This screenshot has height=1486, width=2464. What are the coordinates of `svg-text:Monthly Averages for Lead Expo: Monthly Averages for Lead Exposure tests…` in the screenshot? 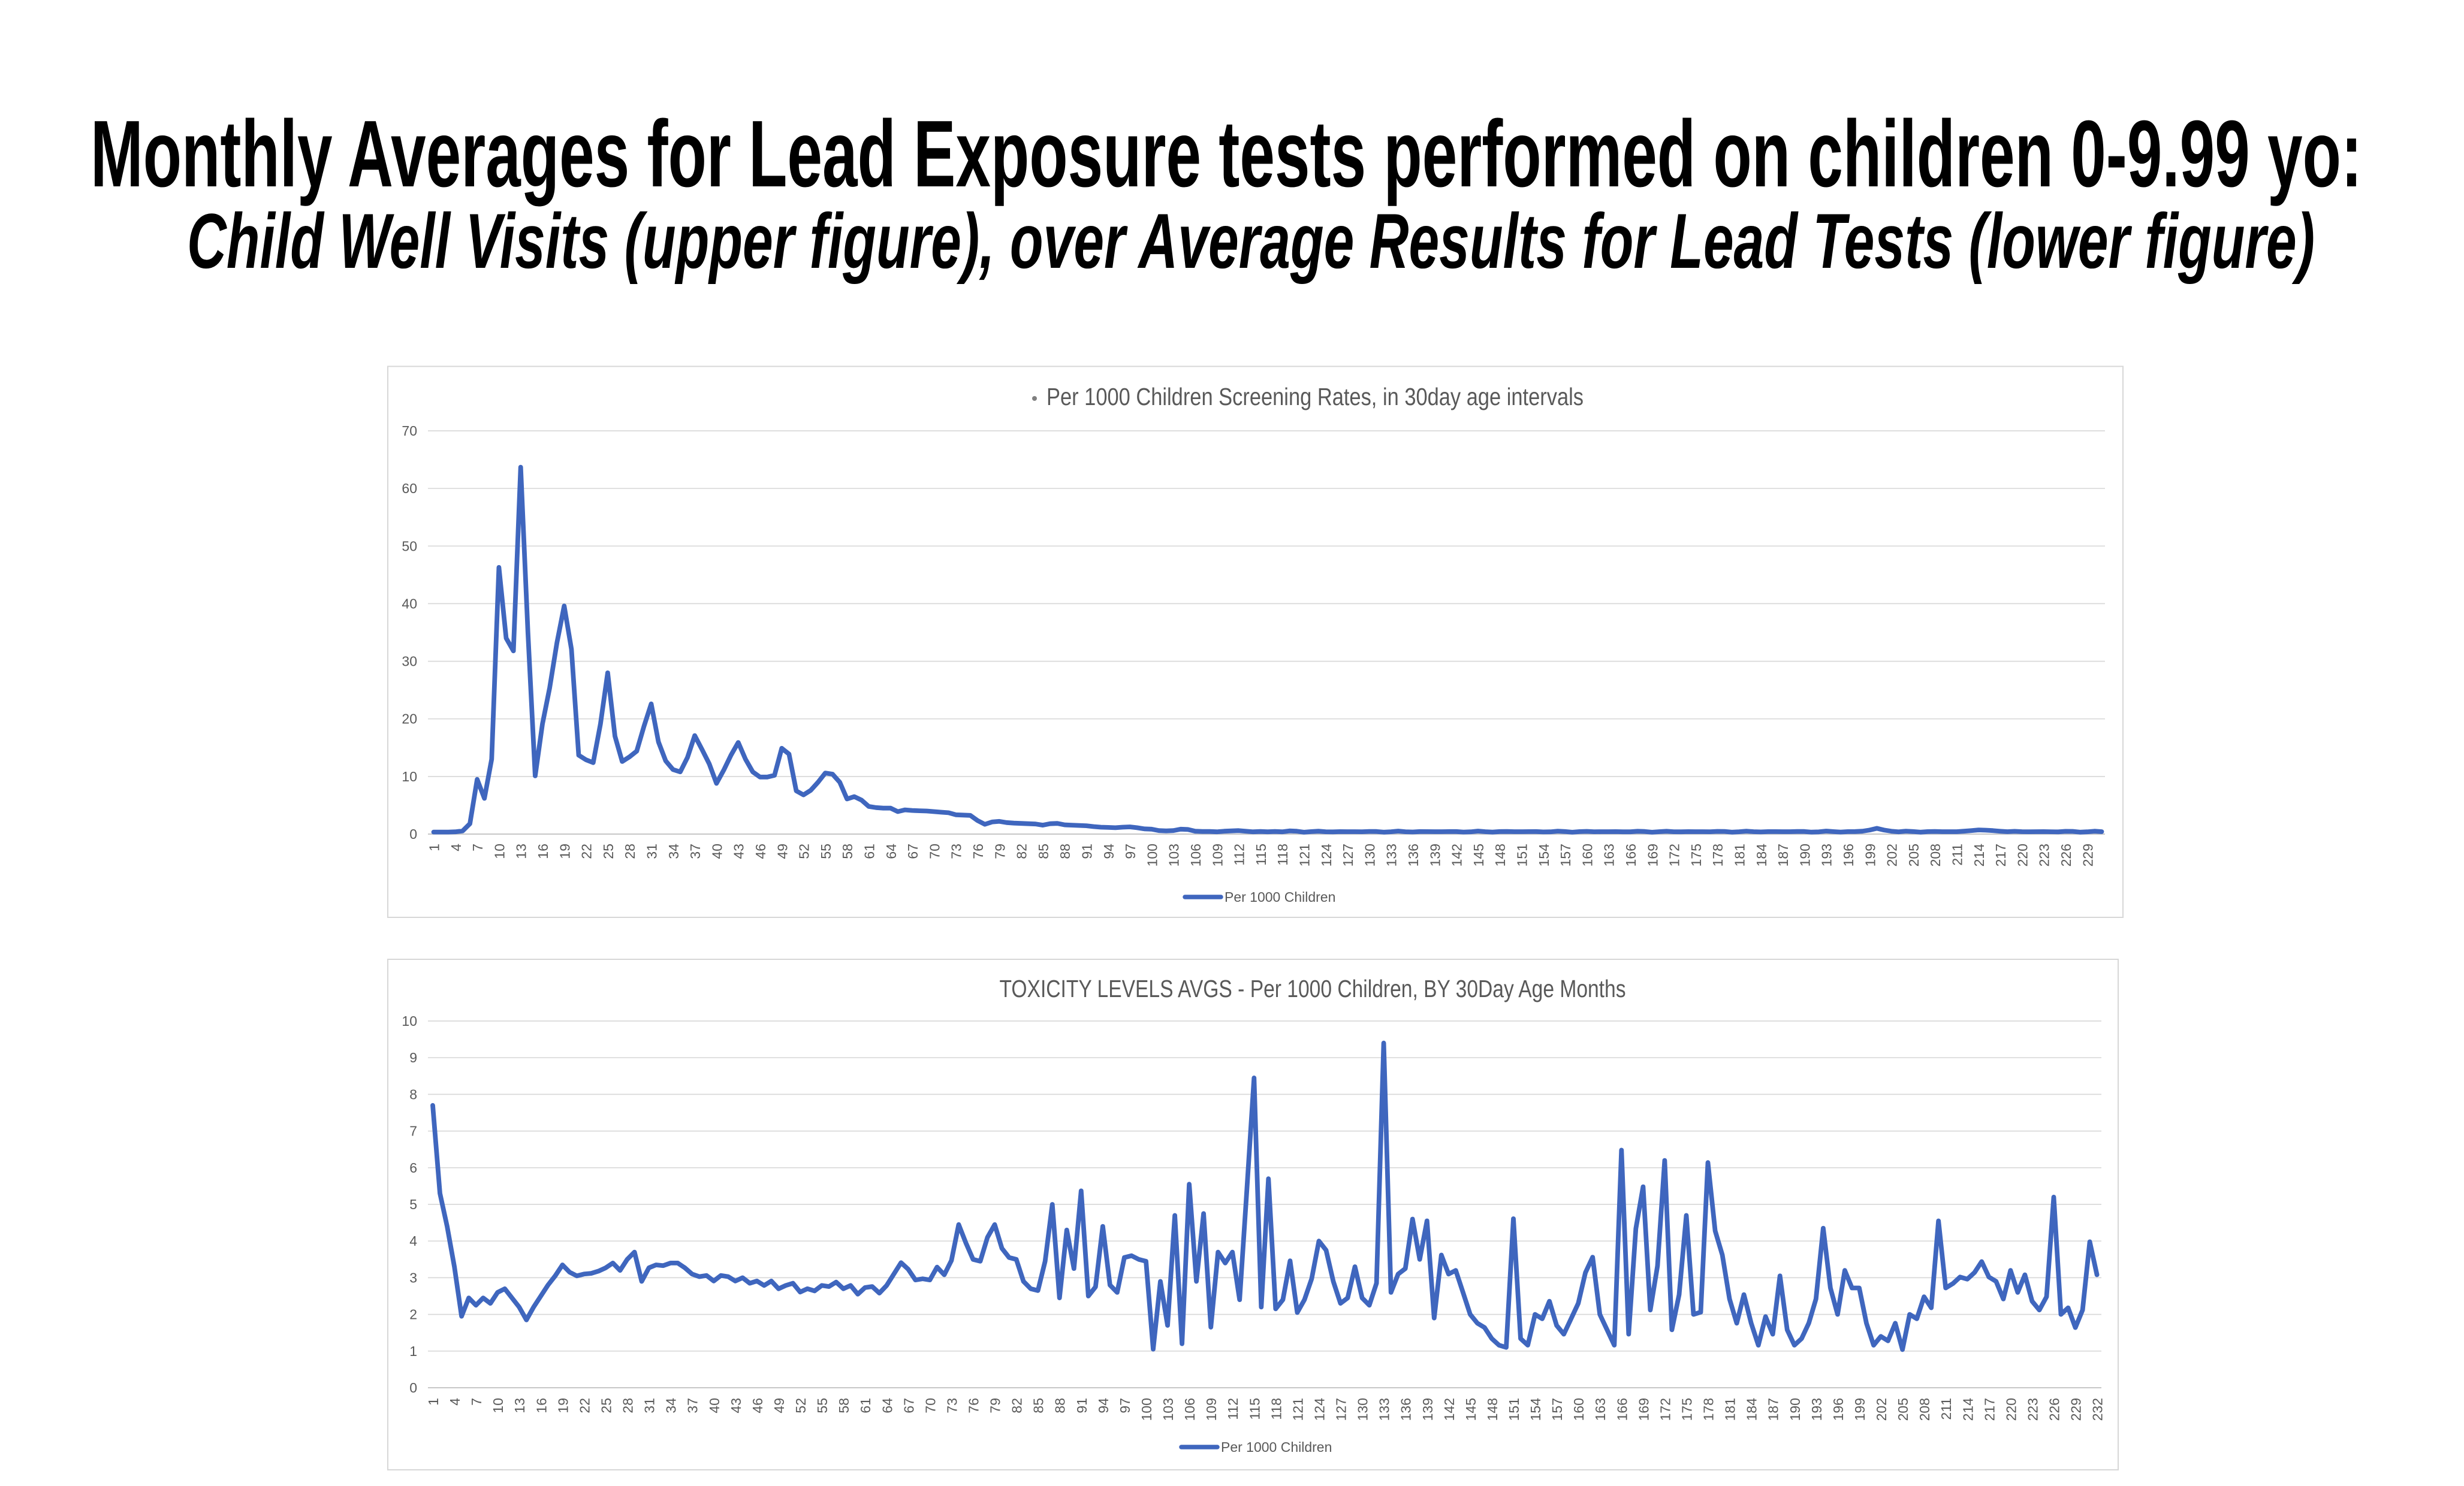 It's located at (1226, 154).